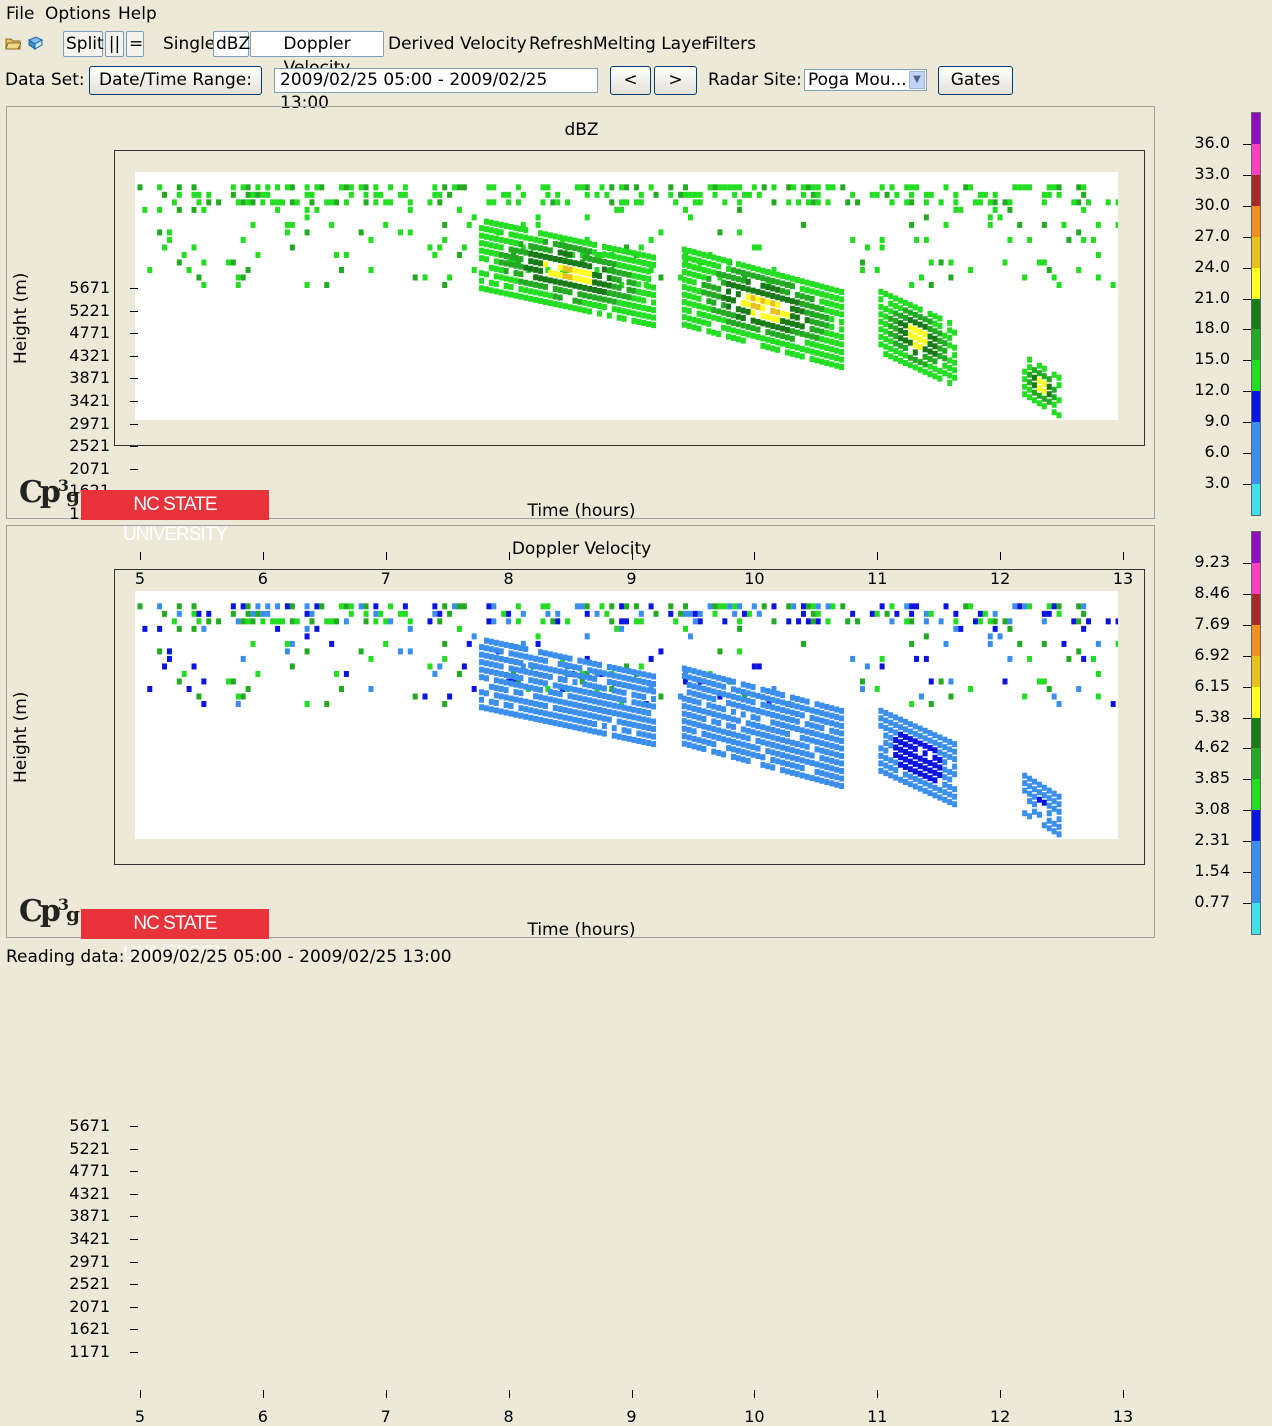 The height and width of the screenshot is (1426, 1272). I want to click on filters-button: Filters, so click(730, 44).